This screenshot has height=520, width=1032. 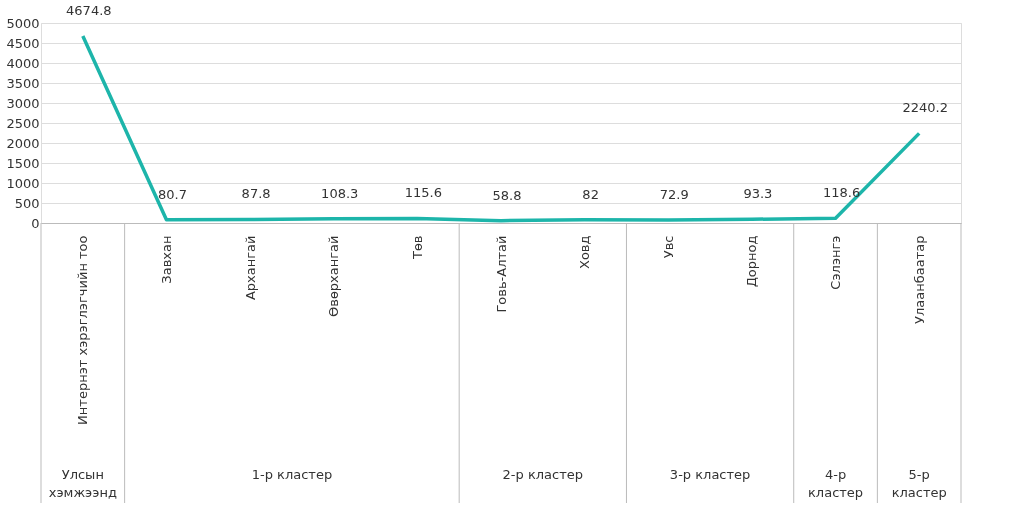 I want to click on x-tick-label: Увс, so click(x=668, y=247).